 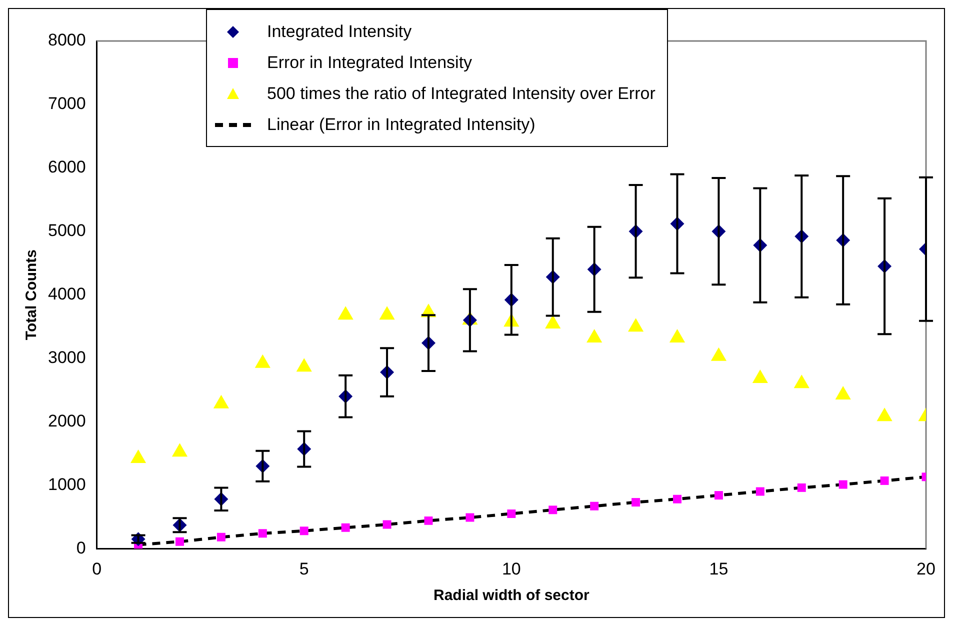 What do you see at coordinates (461, 94) in the screenshot?
I see `legend-label: 500 times the ratio of Integrated Intensity over Error` at bounding box center [461, 94].